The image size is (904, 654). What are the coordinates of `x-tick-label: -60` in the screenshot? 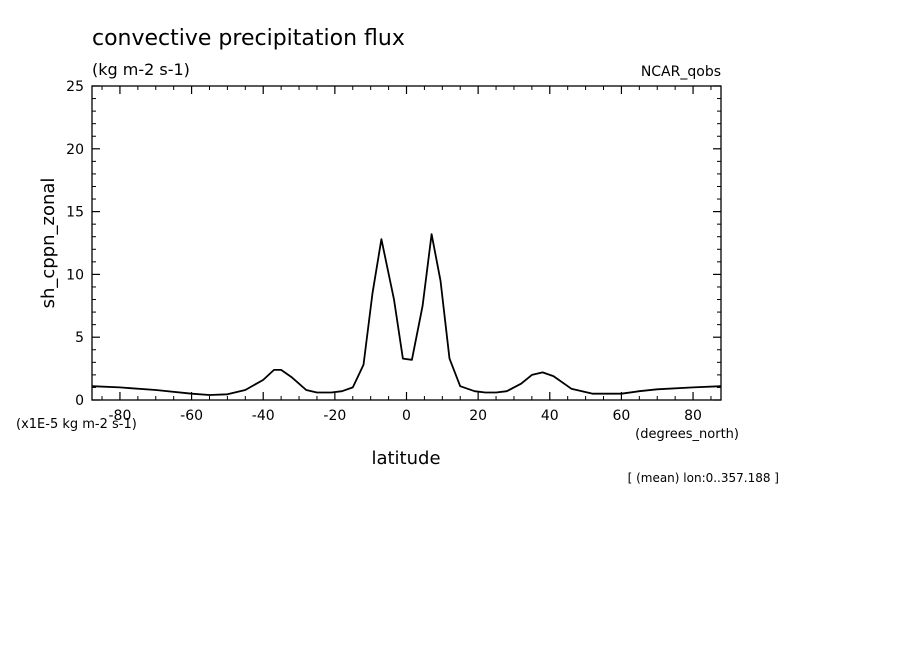 It's located at (191, 416).